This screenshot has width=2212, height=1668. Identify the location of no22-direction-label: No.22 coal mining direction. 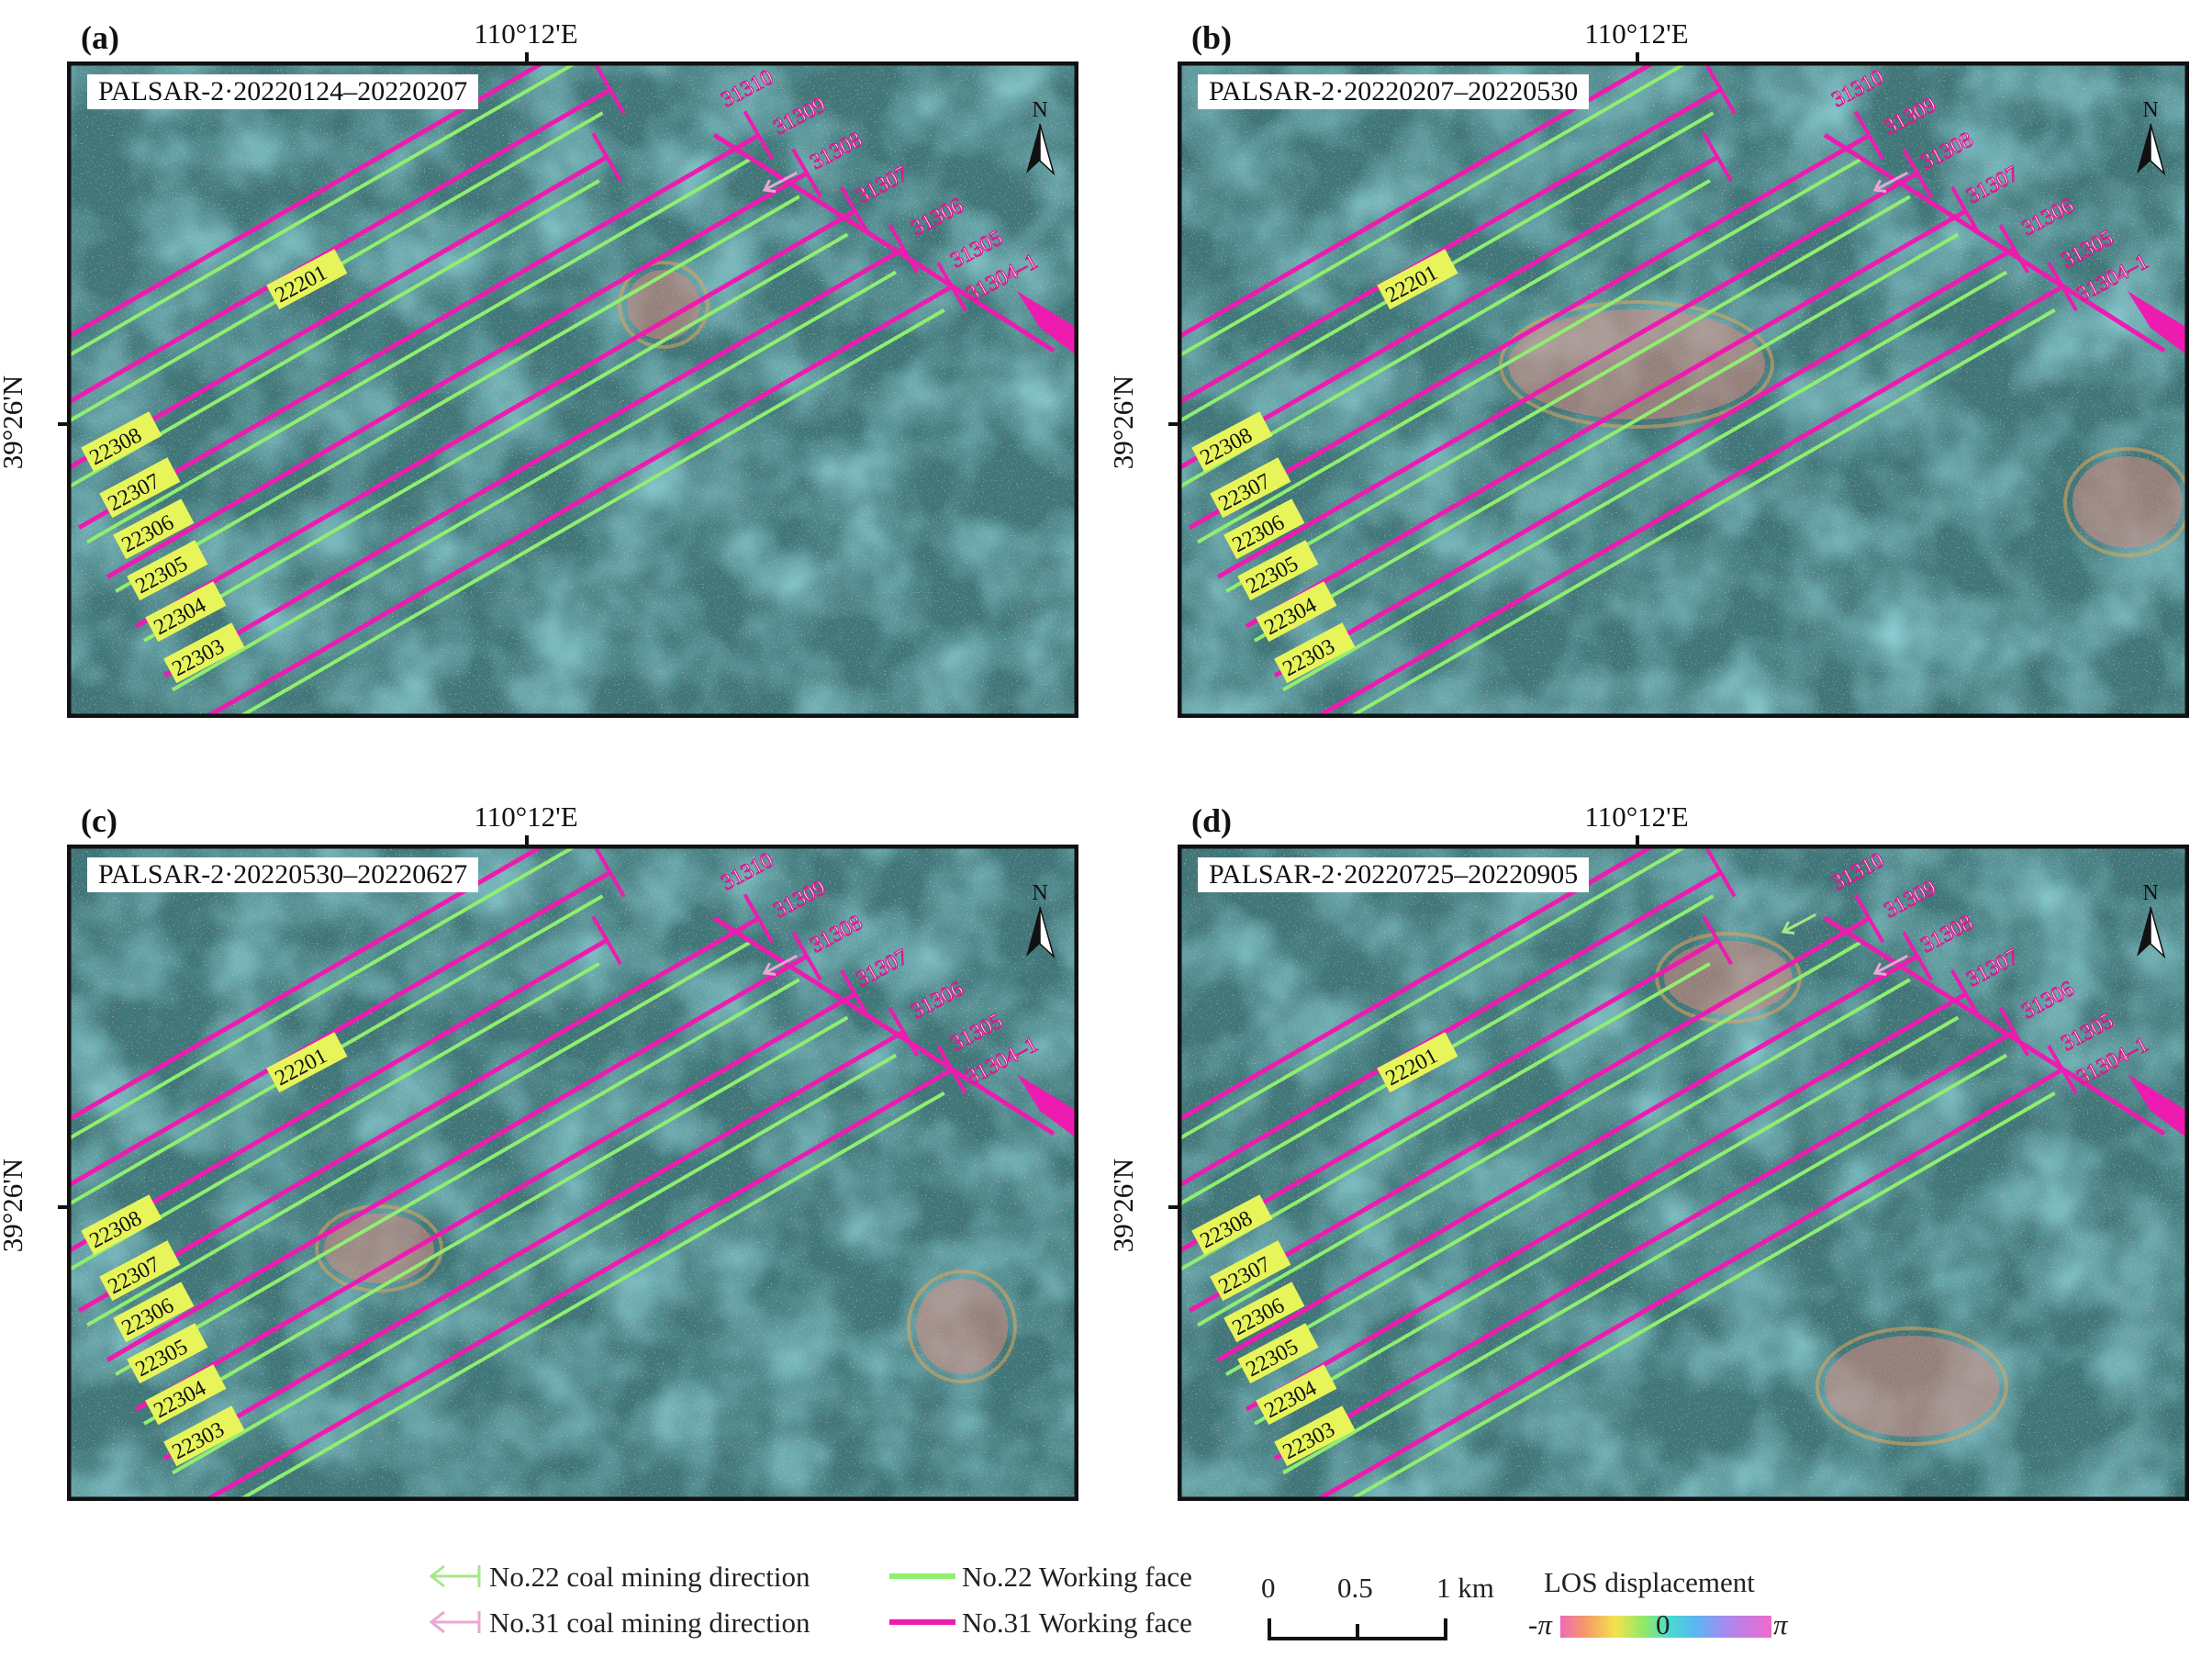
(649, 1577).